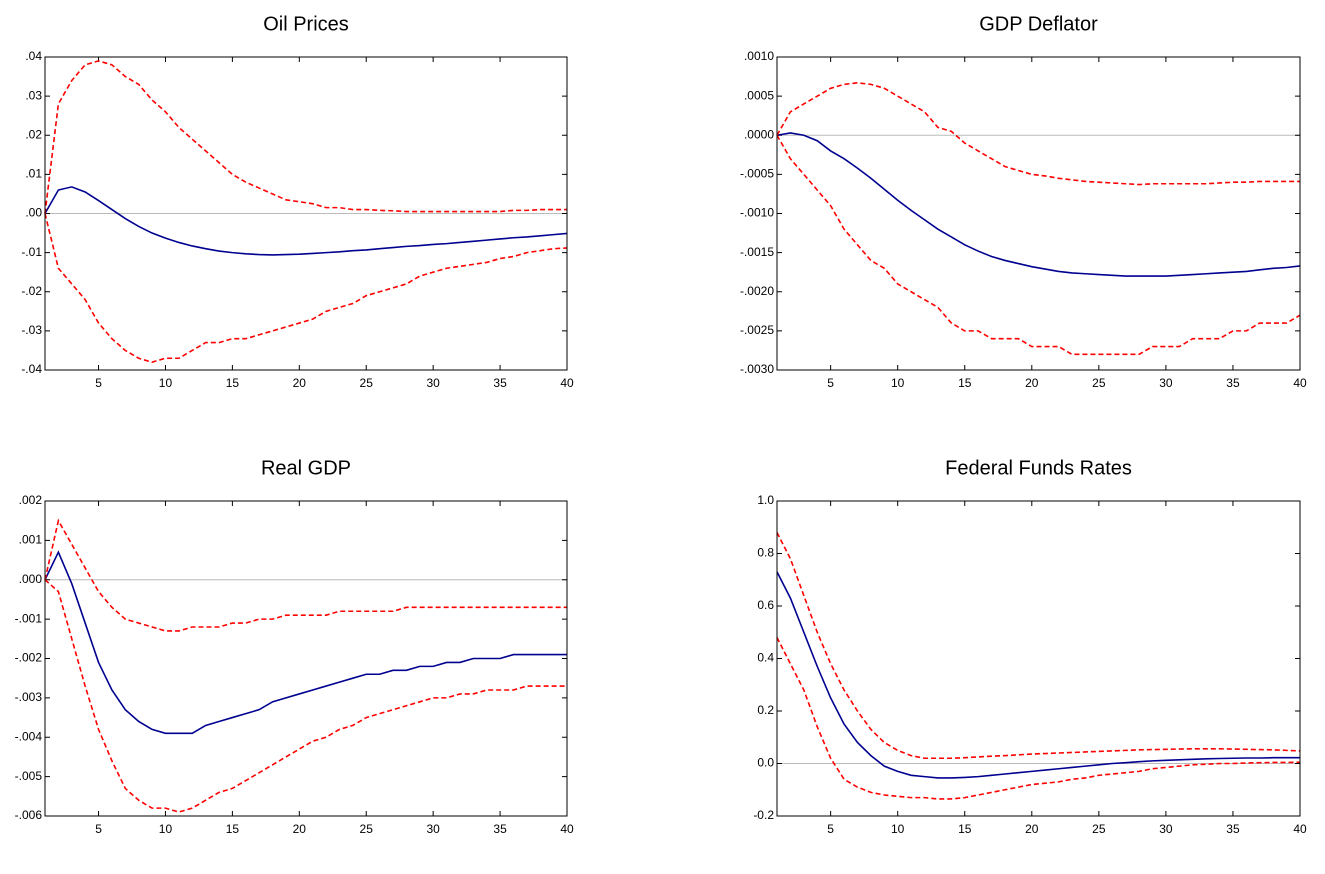 This screenshot has width=1325, height=874. I want to click on y-tick-label: -.002, so click(29, 658).